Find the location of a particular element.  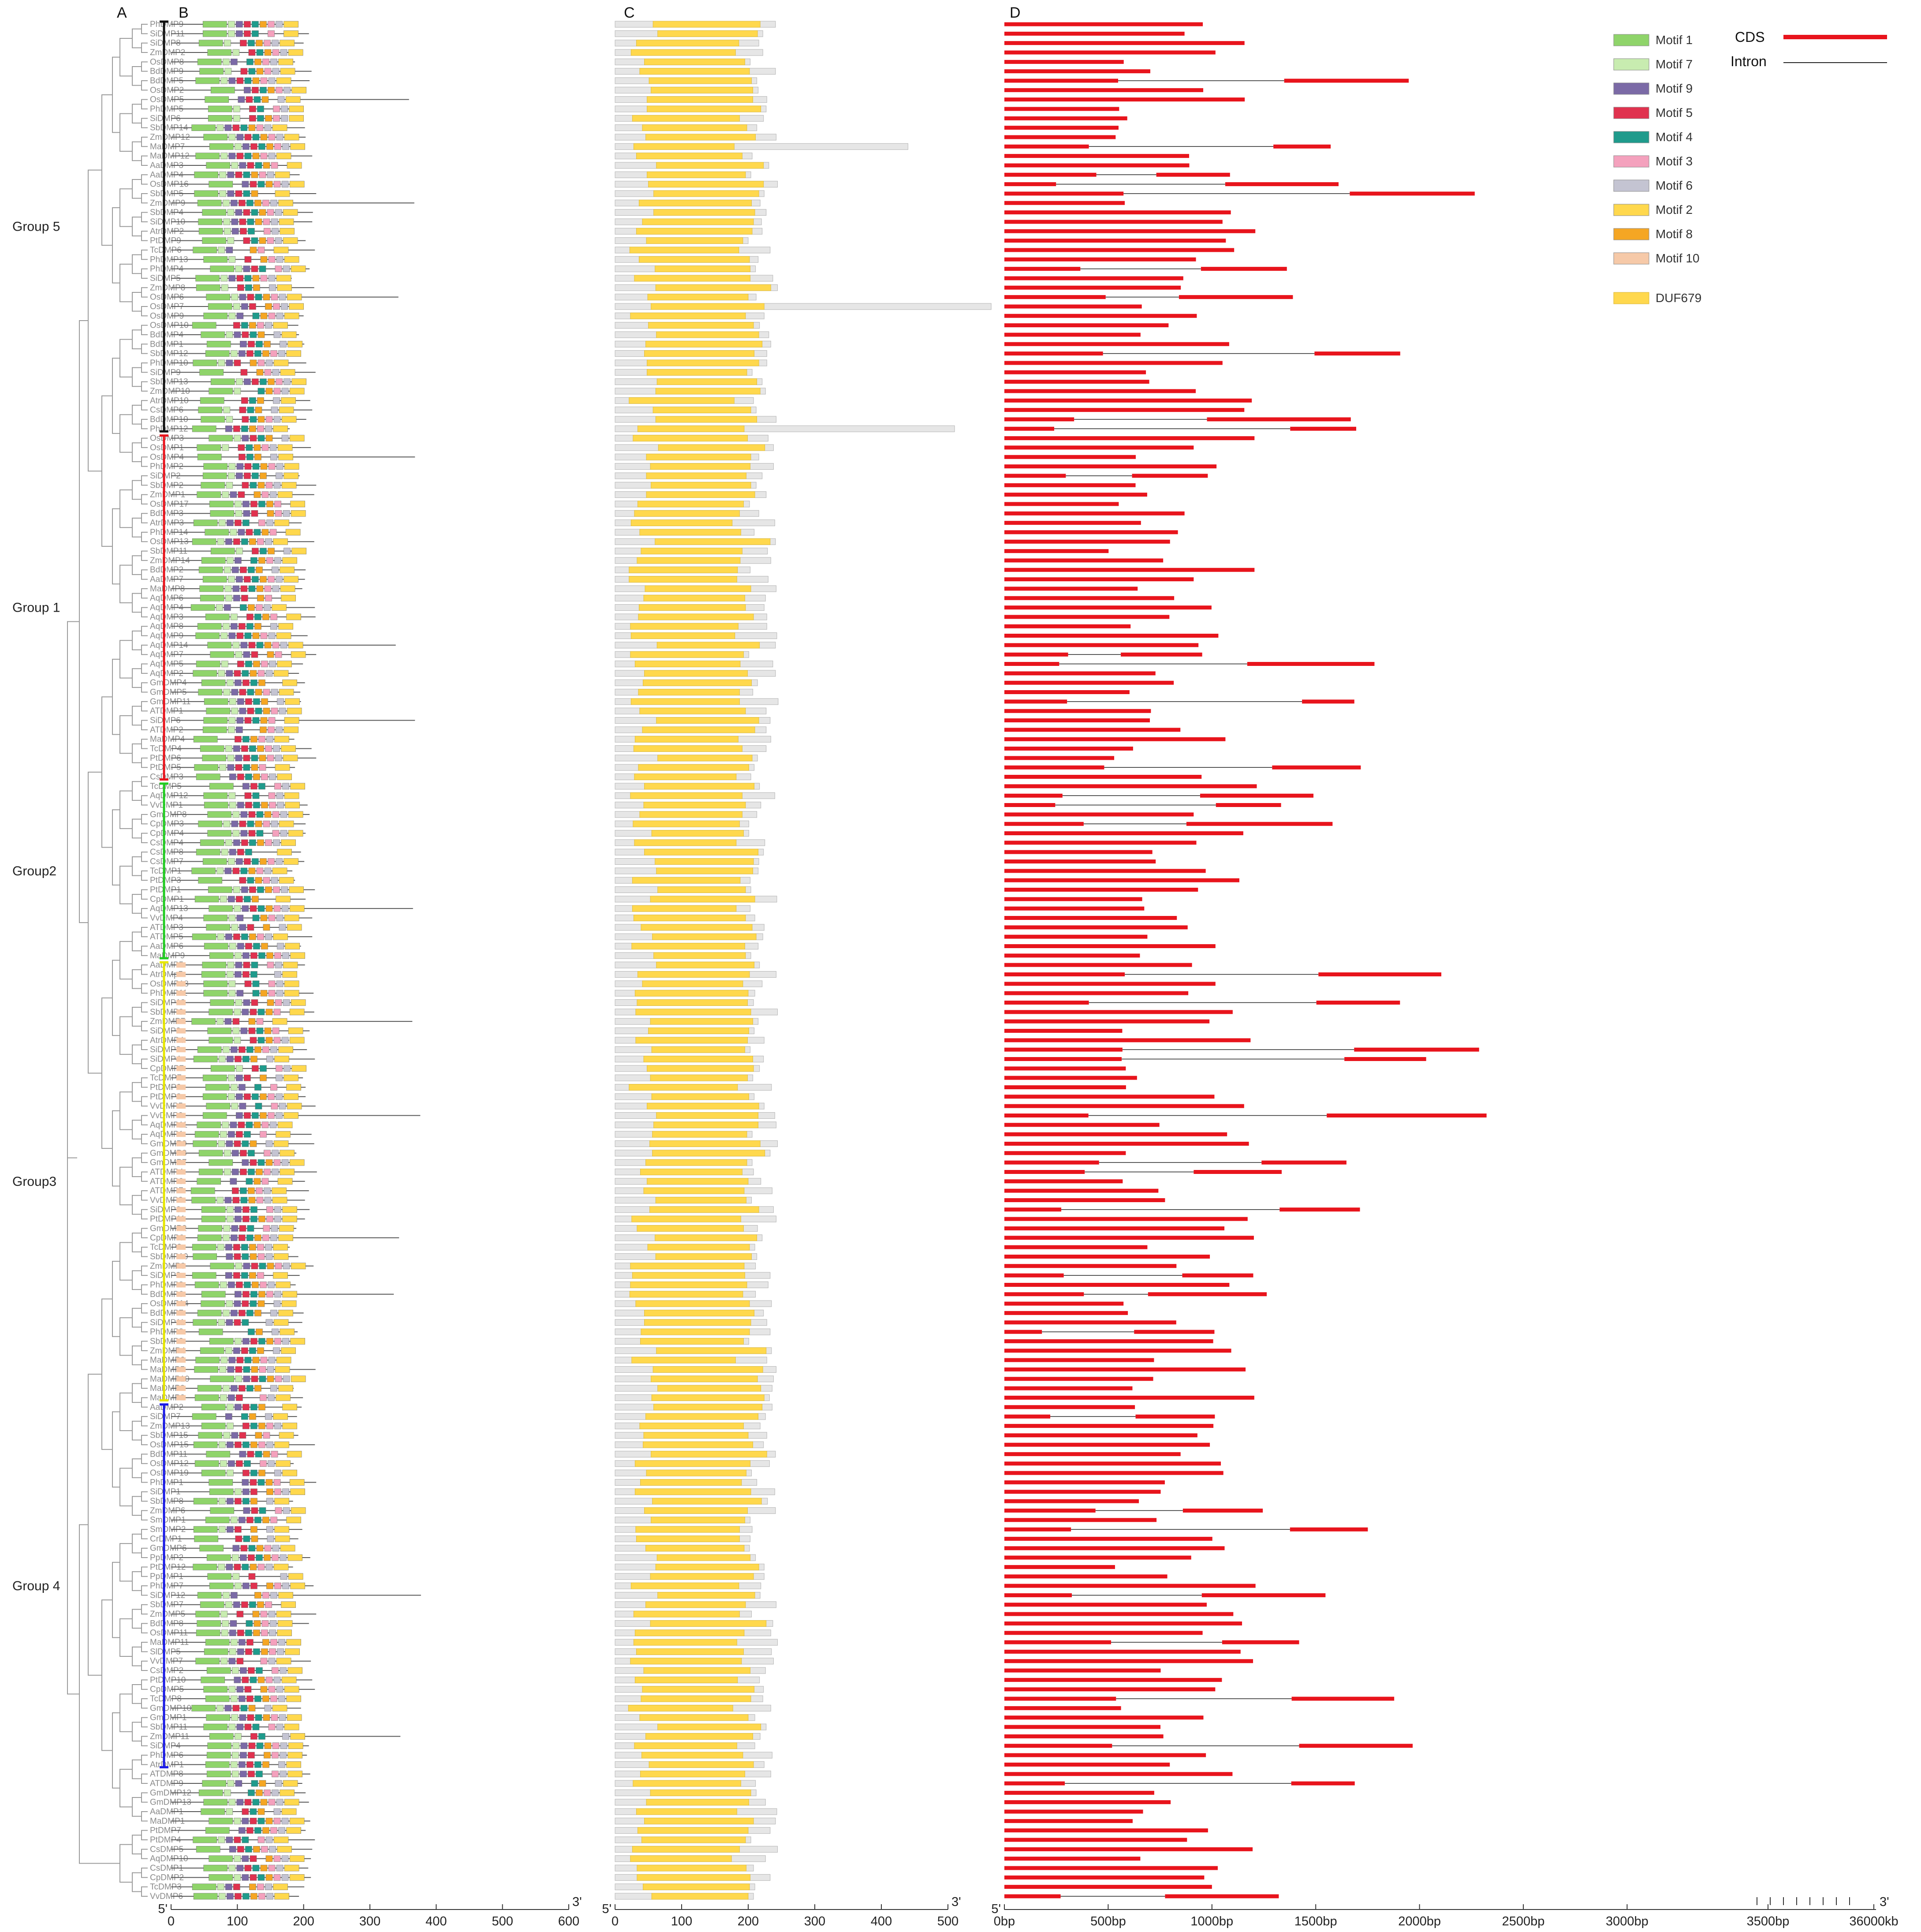

gene-label: PhDMP6 is located at coordinates (166, 1755).